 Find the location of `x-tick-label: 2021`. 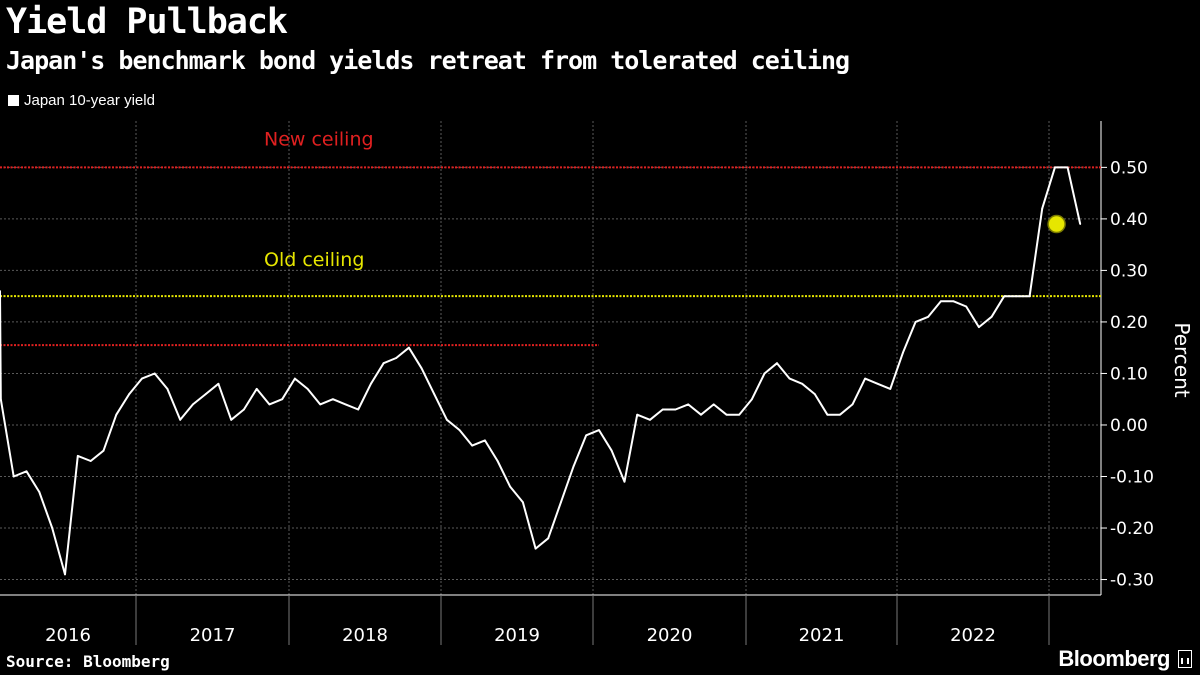

x-tick-label: 2021 is located at coordinates (822, 635).